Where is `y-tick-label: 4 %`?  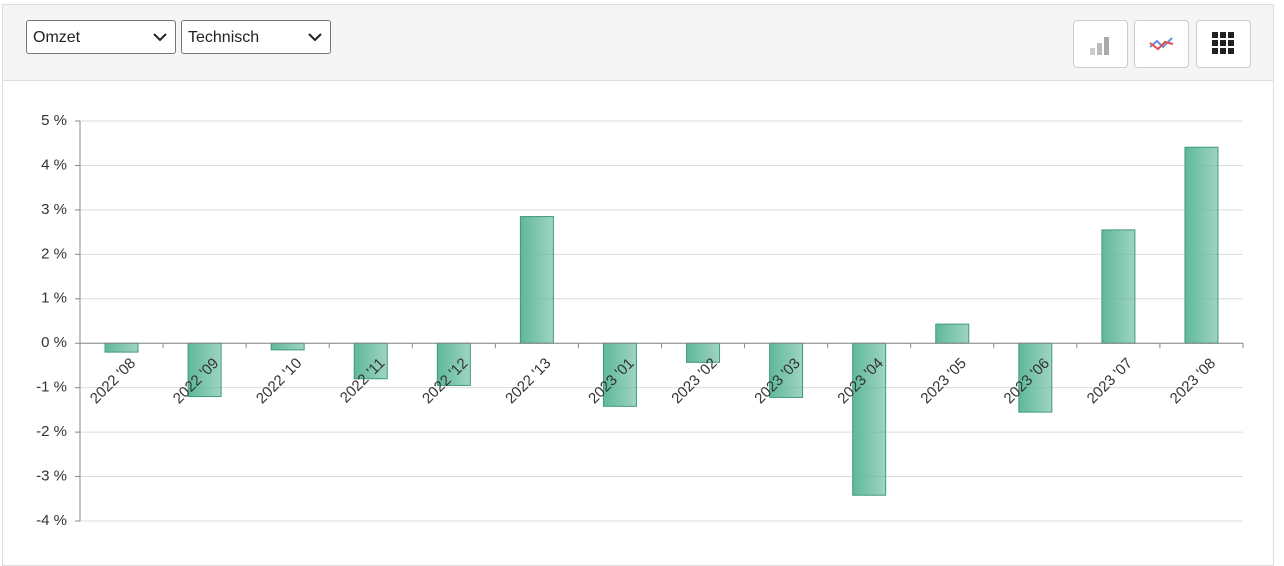
y-tick-label: 4 % is located at coordinates (54, 164).